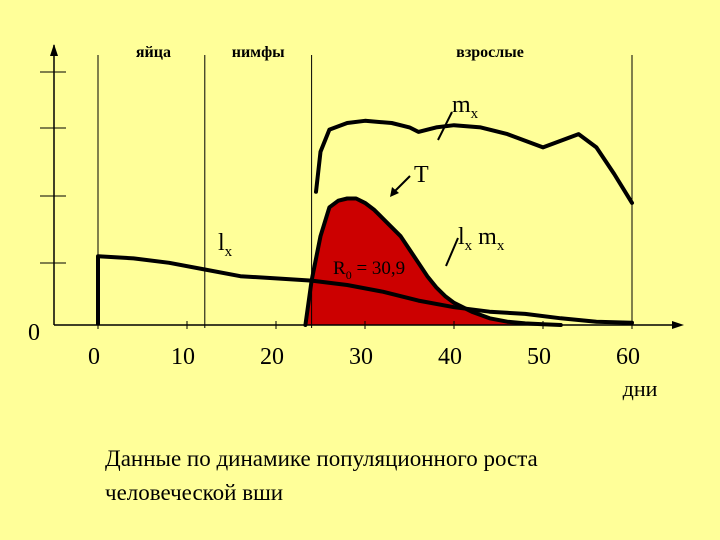 This screenshot has height=540, width=720. I want to click on x-tick-label: 10, so click(183, 357).